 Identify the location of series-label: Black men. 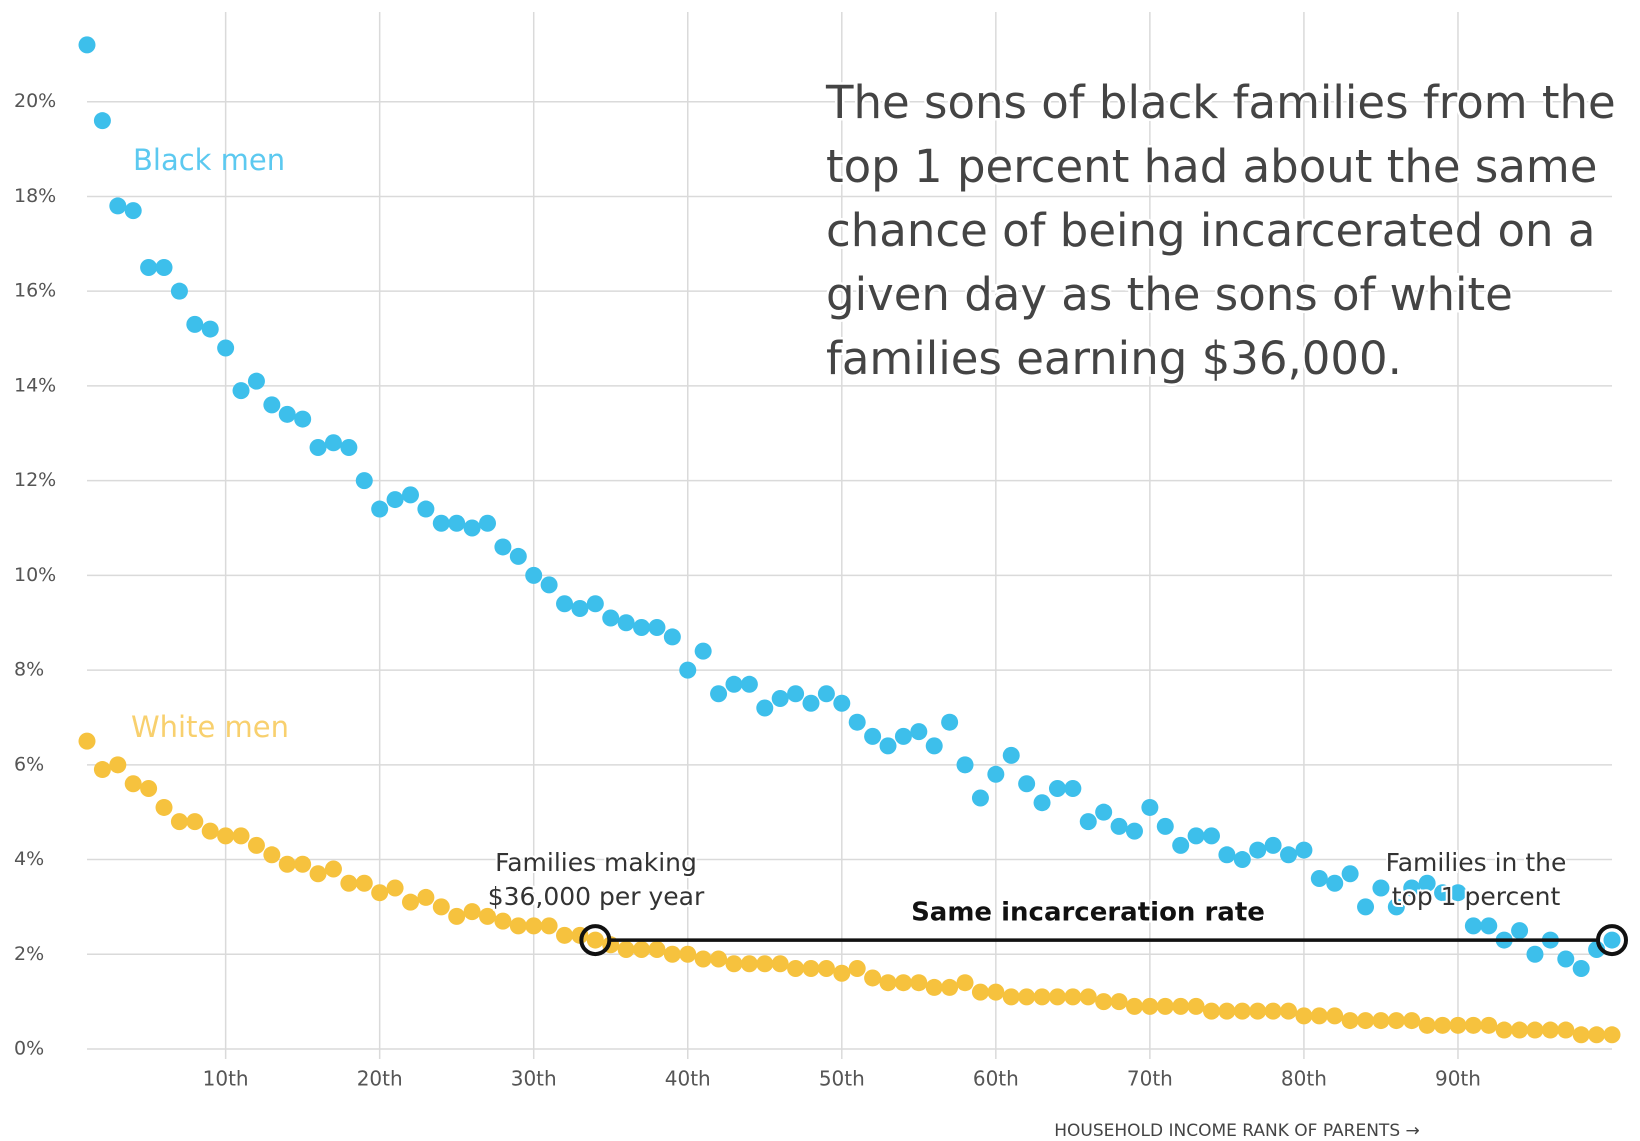
(209, 160).